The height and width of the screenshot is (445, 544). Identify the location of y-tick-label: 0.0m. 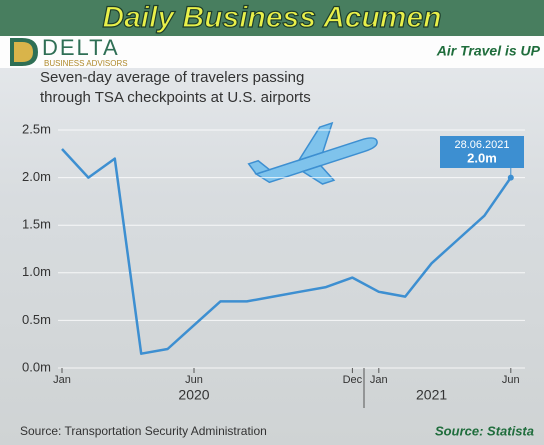
(36, 366).